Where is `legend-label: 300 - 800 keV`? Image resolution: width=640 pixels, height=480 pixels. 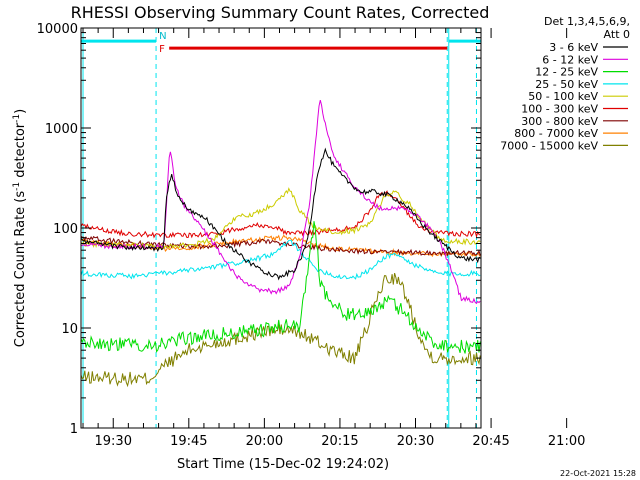
legend-label: 300 - 800 keV is located at coordinates (559, 121).